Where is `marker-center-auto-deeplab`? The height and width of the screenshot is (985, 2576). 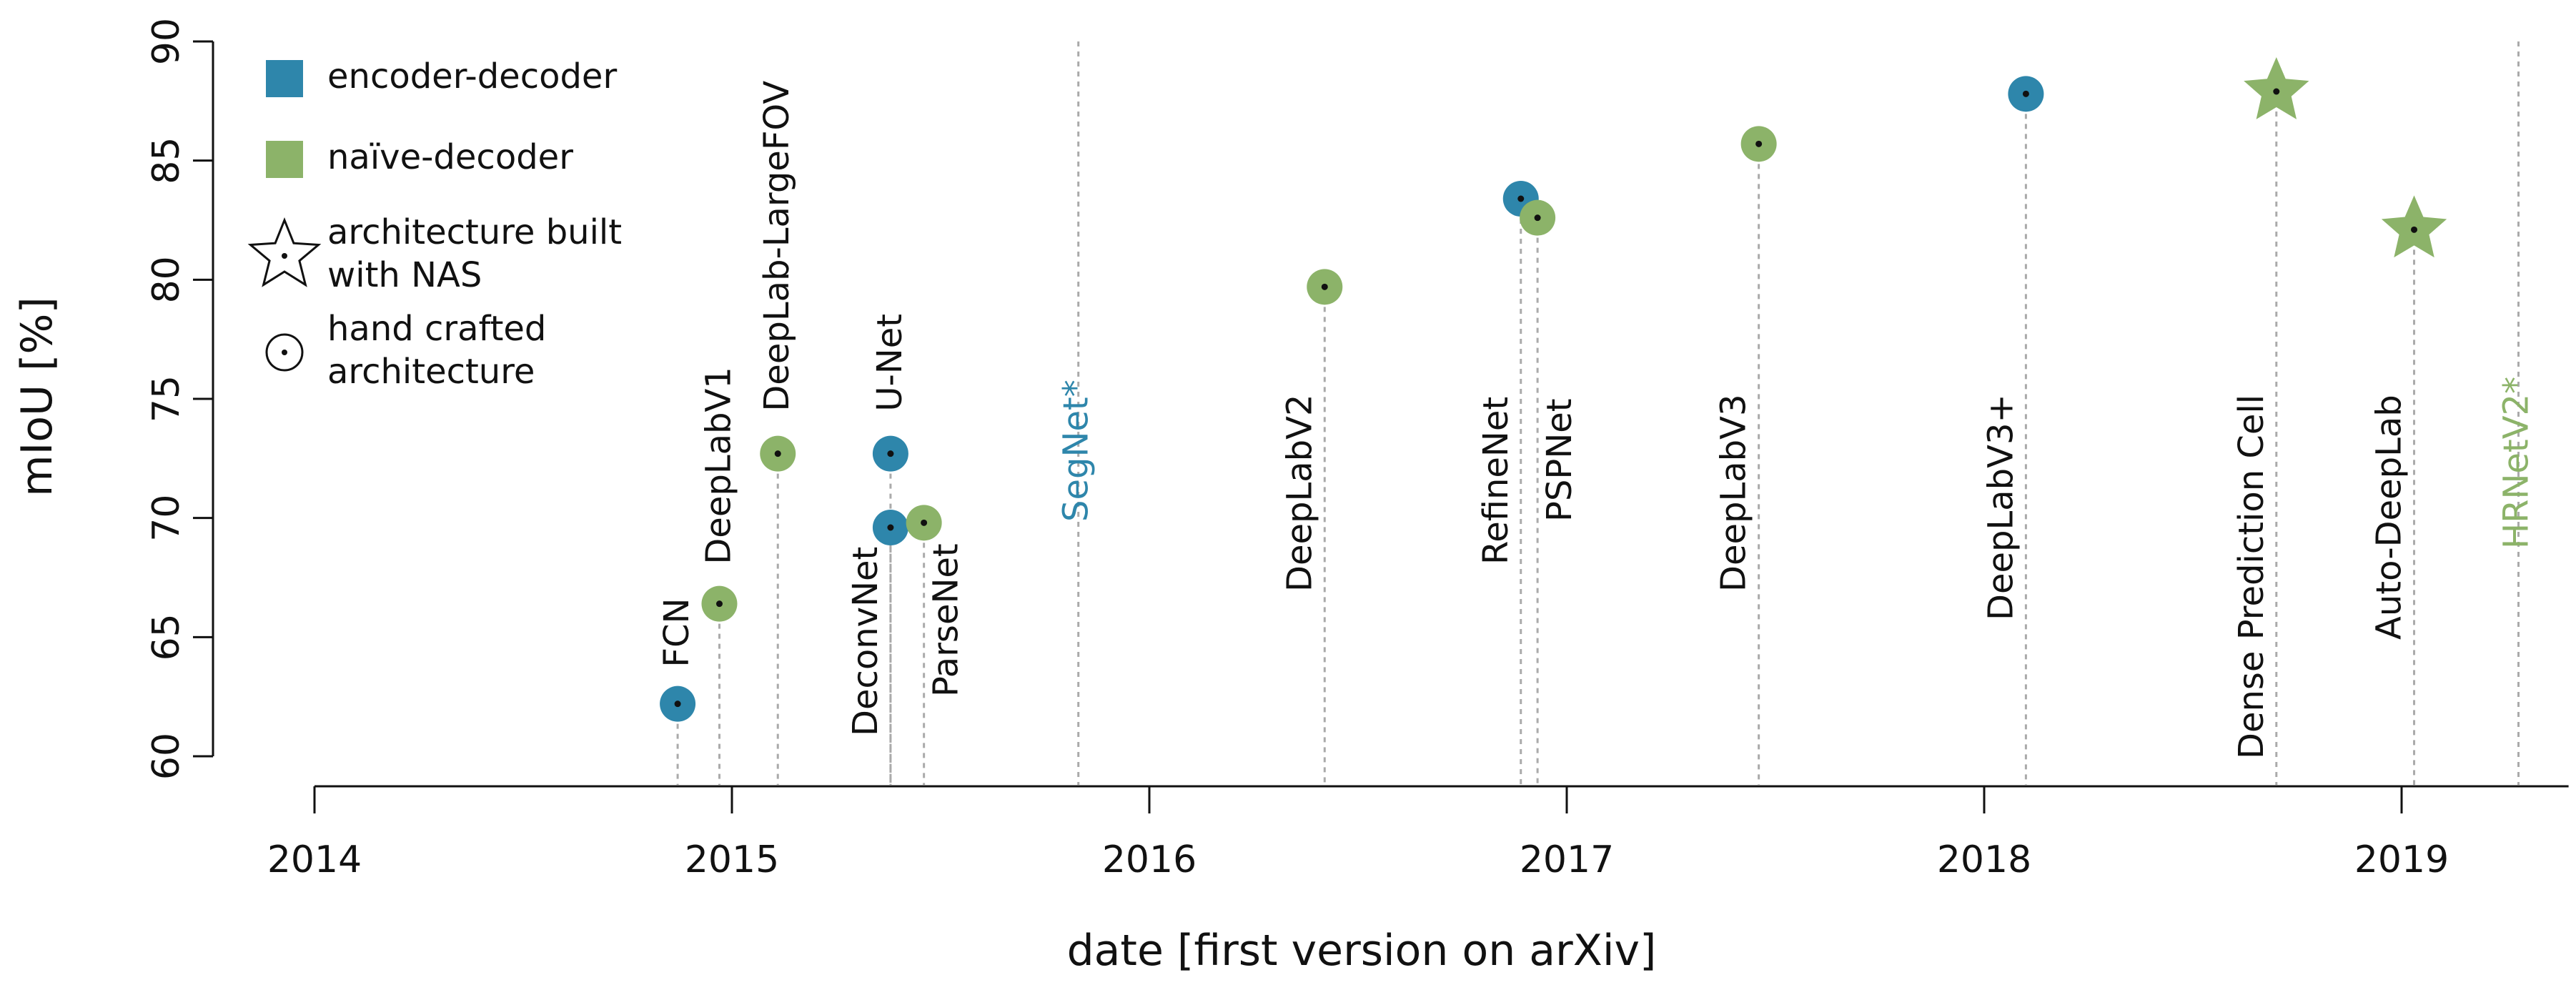
marker-center-auto-deeplab is located at coordinates (2414, 230).